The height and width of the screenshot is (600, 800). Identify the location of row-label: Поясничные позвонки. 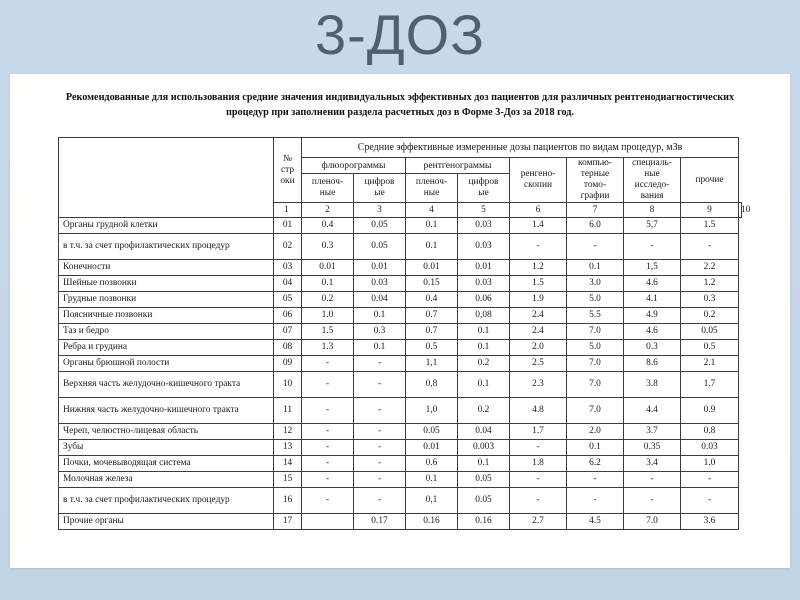
(166, 315).